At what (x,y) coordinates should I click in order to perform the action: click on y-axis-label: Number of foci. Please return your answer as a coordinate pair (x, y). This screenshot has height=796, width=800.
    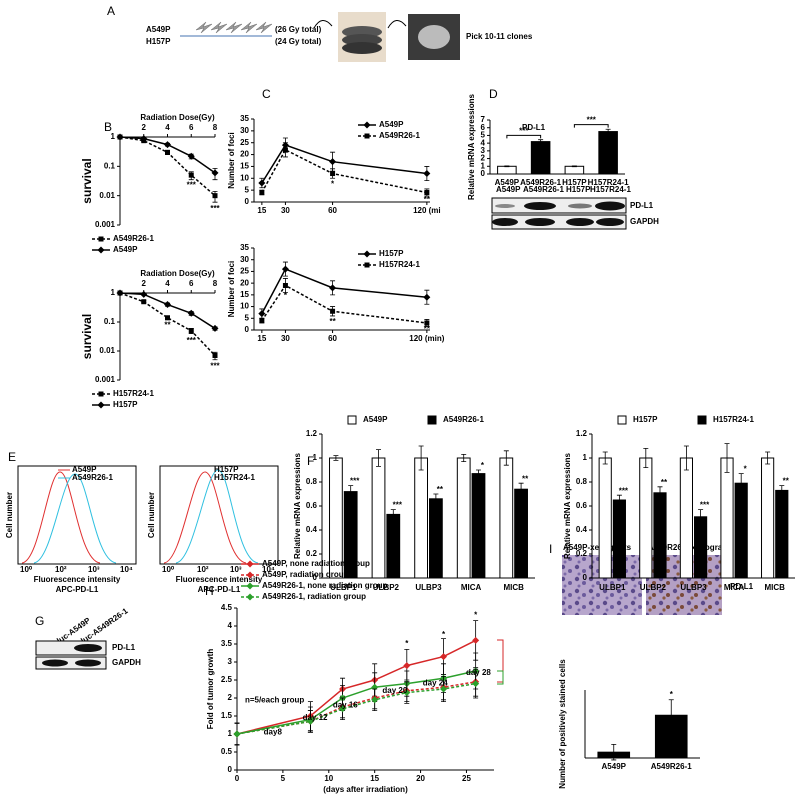
    Looking at the image, I should click on (231, 160).